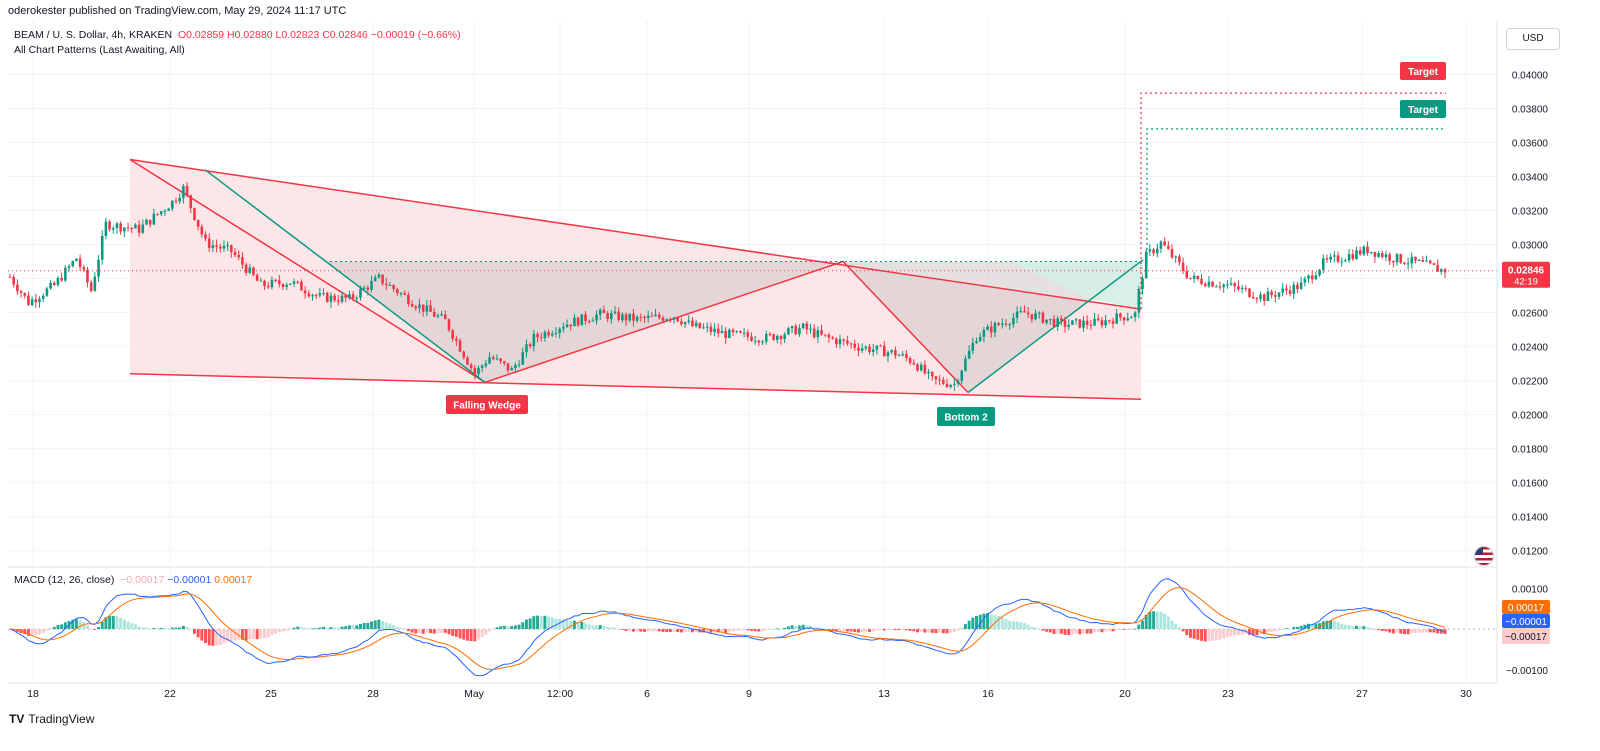 The image size is (1600, 751). I want to click on x-tick-label: May, so click(474, 694).